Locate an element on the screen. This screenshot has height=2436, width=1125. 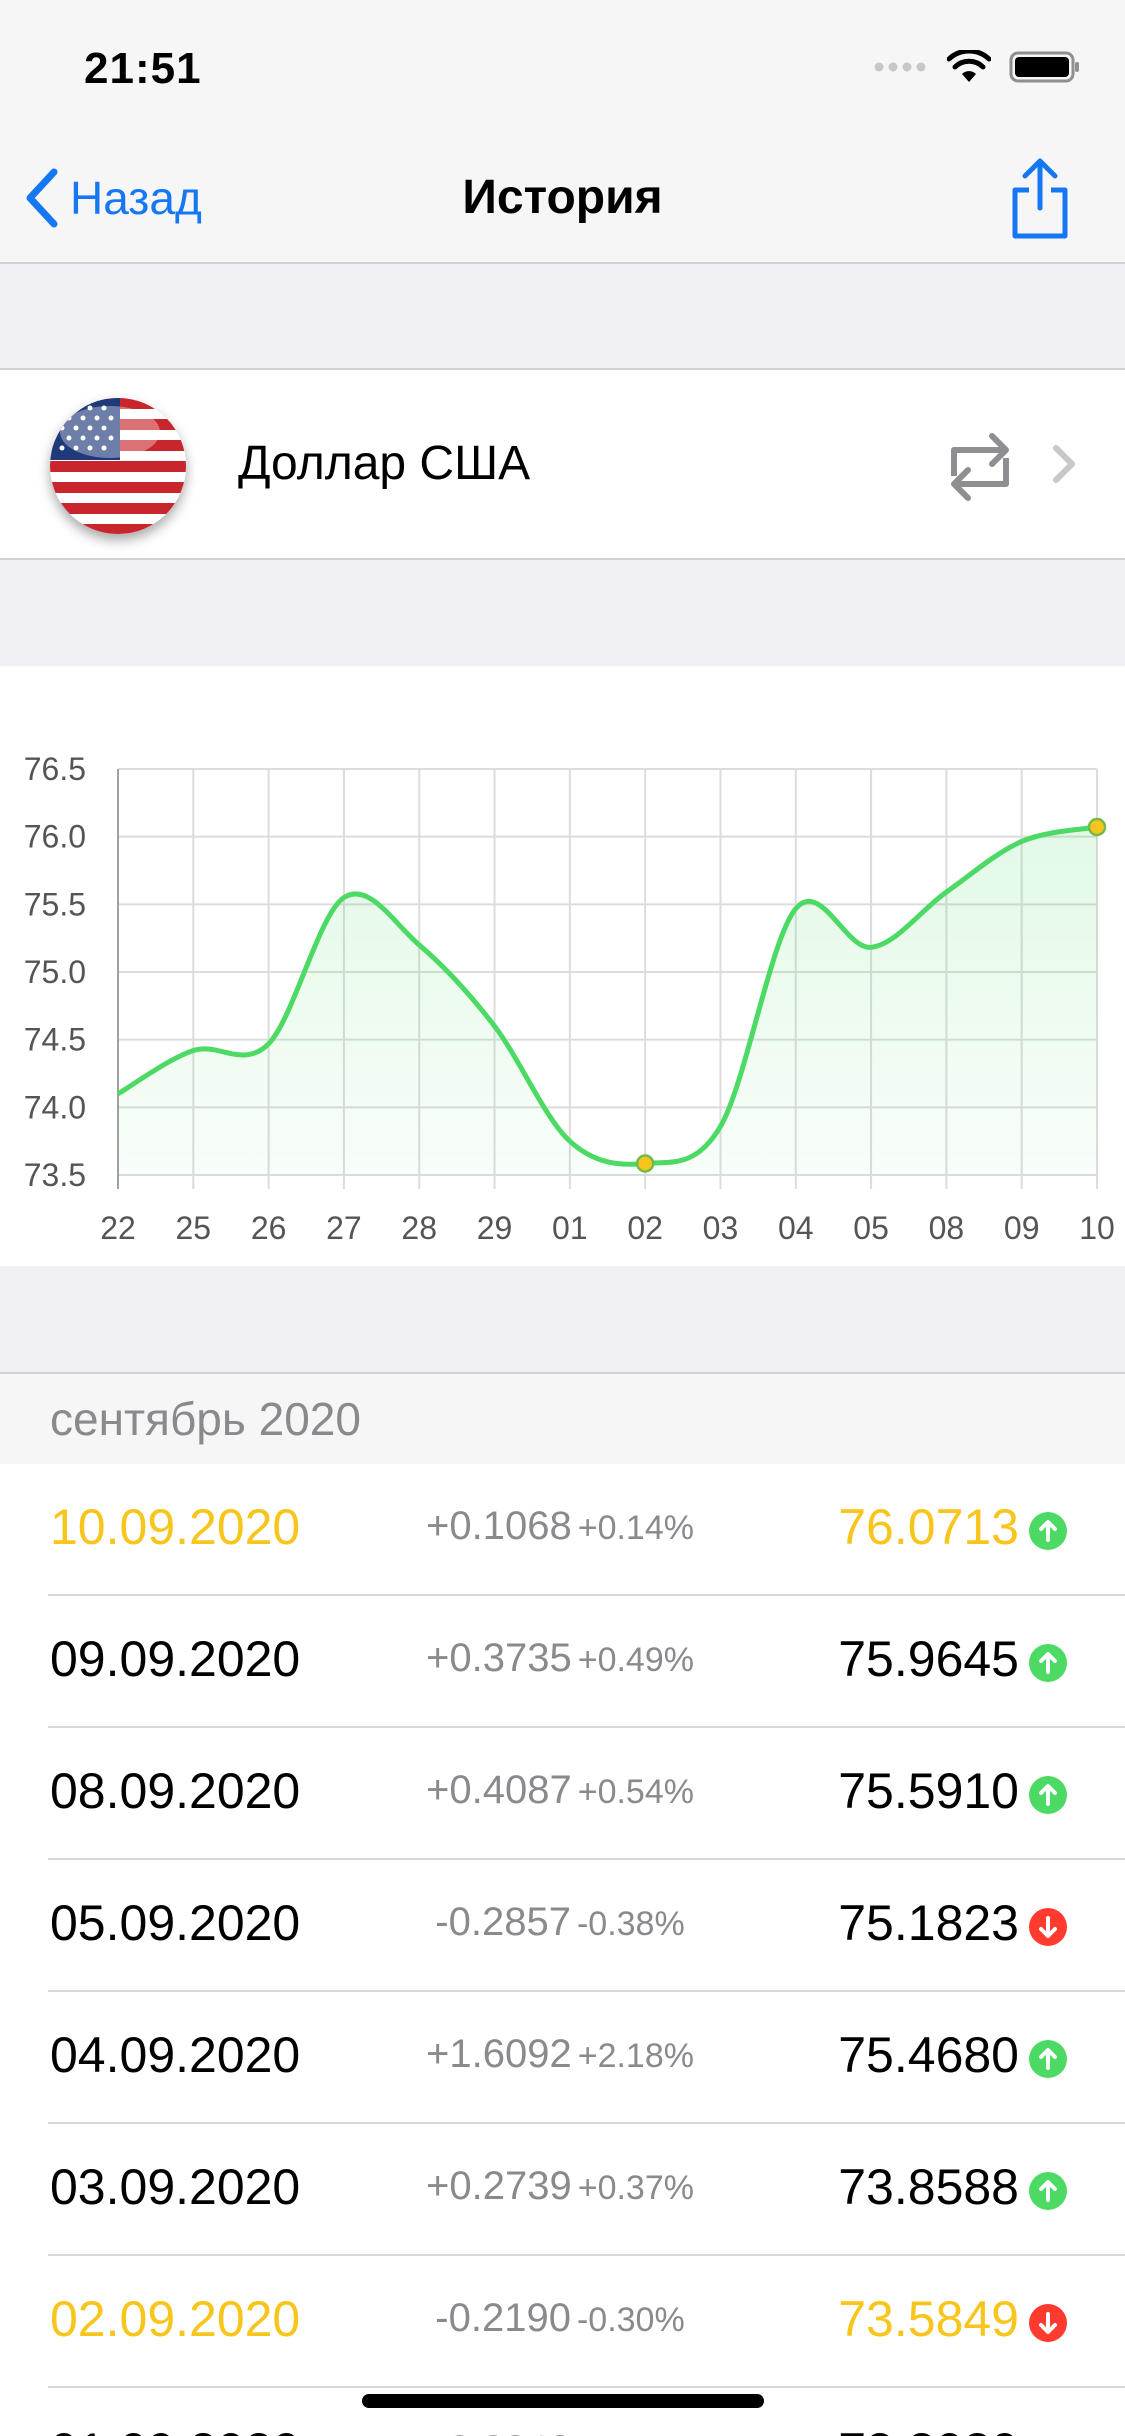
row-rate: 75.4680 is located at coordinates (928, 2055).